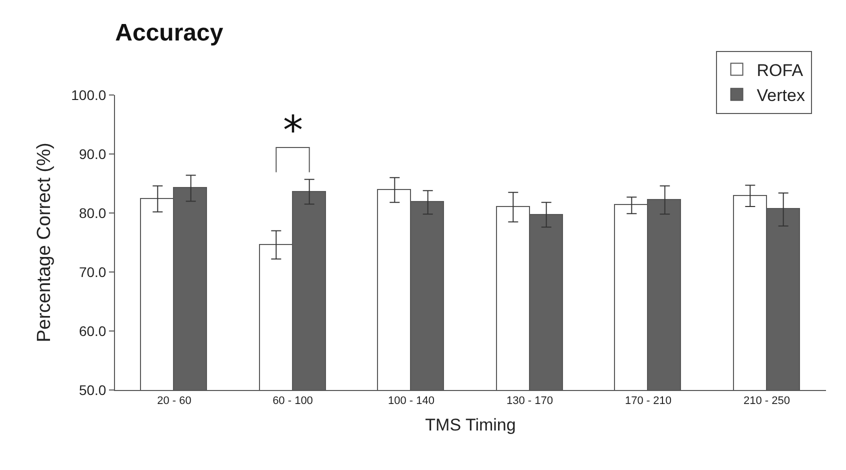 Image resolution: width=846 pixels, height=470 pixels. Describe the element at coordinates (174, 401) in the screenshot. I see `x-tick-label: 20 - 60` at that location.